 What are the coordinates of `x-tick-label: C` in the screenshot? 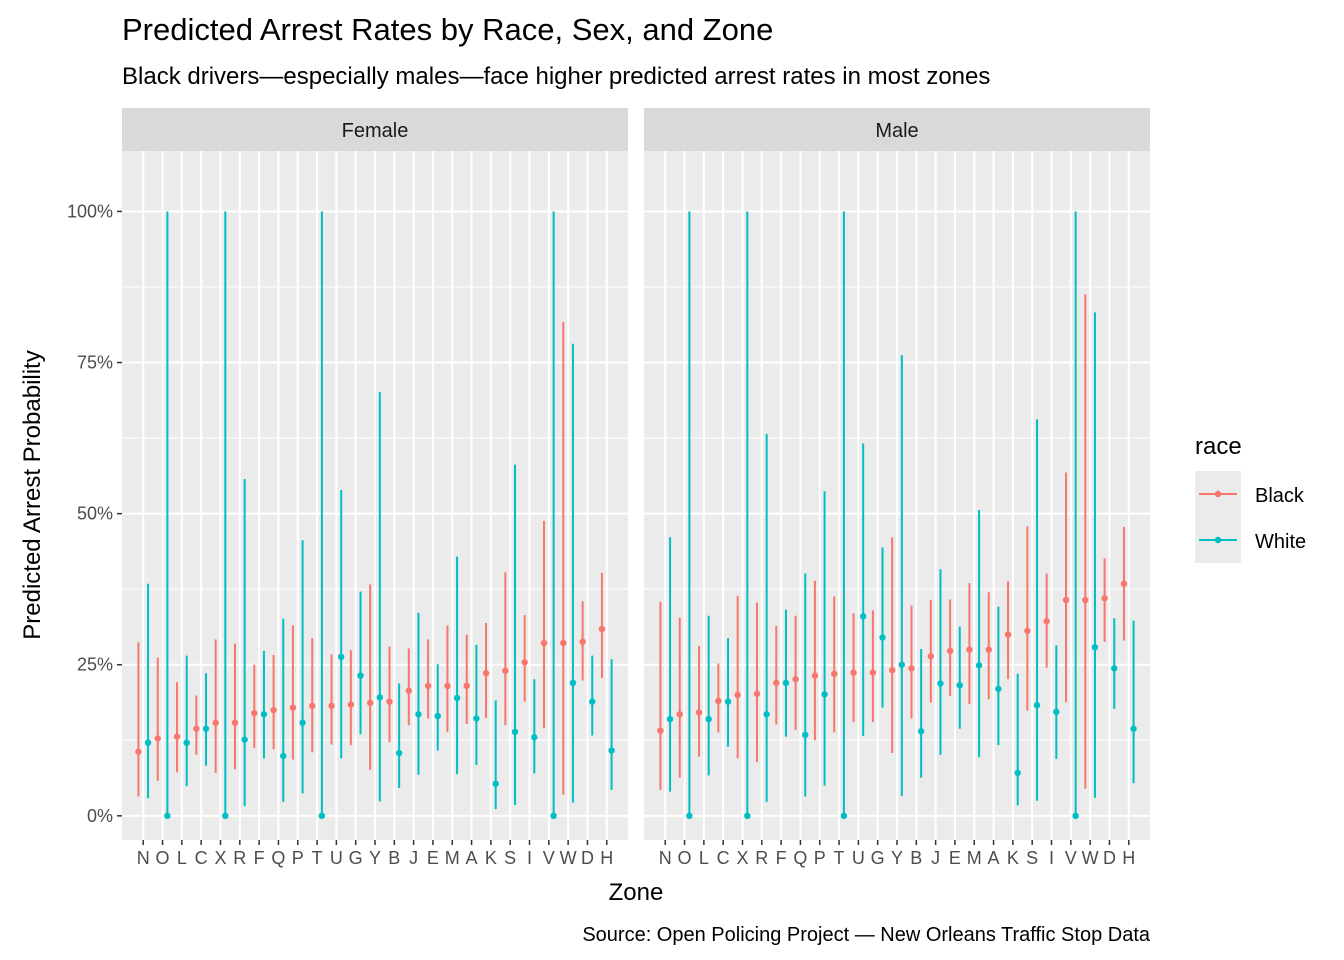 It's located at (201, 858).